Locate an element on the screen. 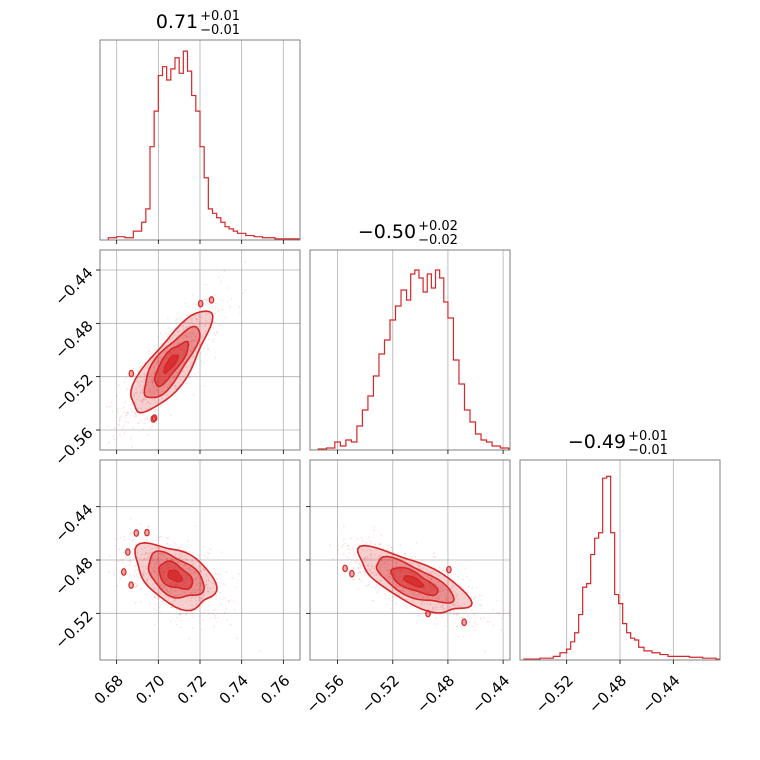 Image resolution: width=760 pixels, height=760 pixels. histogram-p11 is located at coordinates (413, 359).